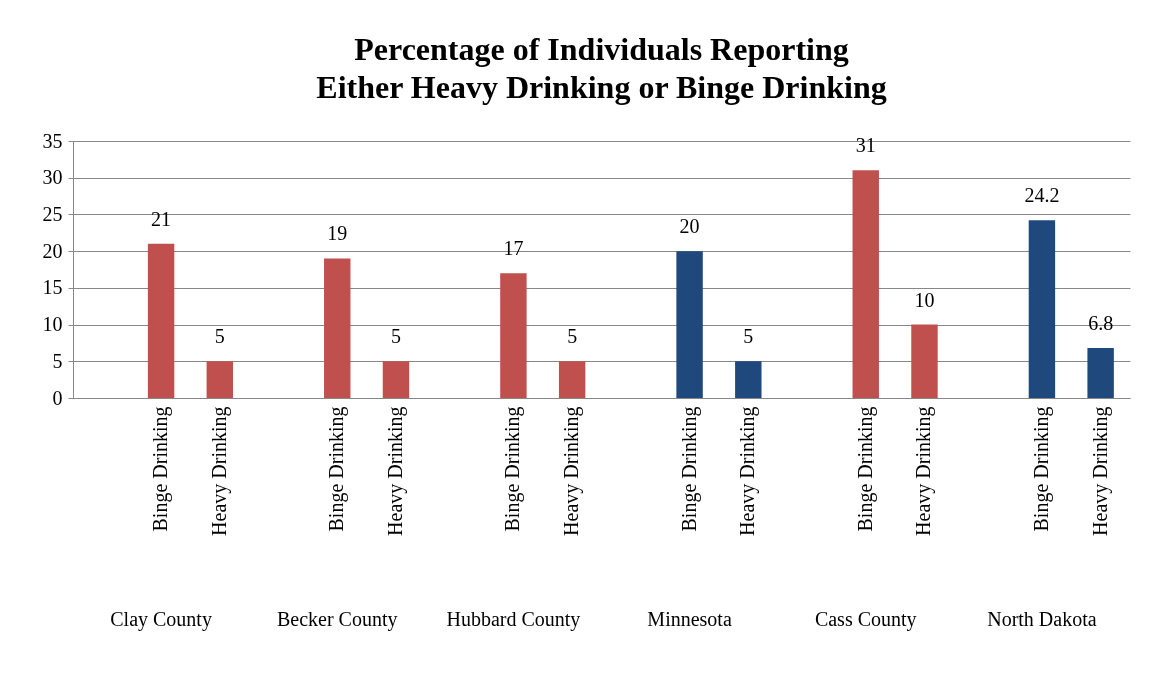 The image size is (1153, 677). Describe the element at coordinates (52, 250) in the screenshot. I see `y-tick-label: 20` at that location.